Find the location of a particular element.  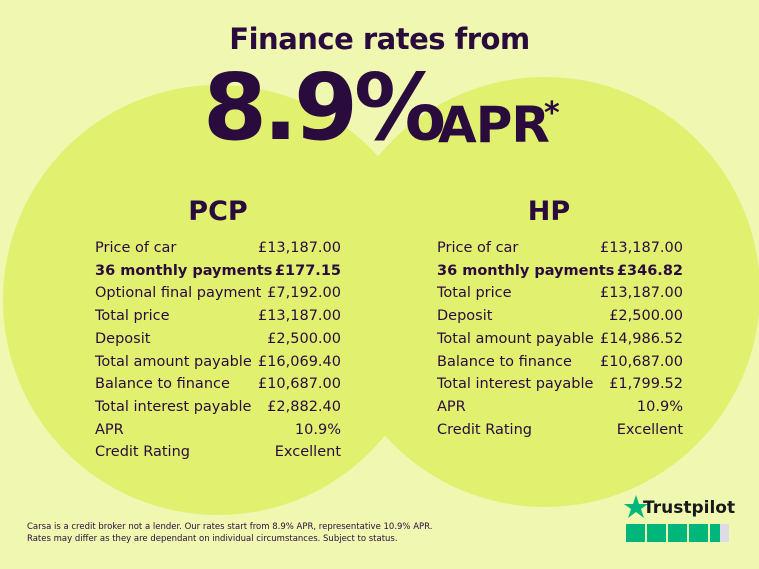

rate: 8.9% is located at coordinates (324, 107).